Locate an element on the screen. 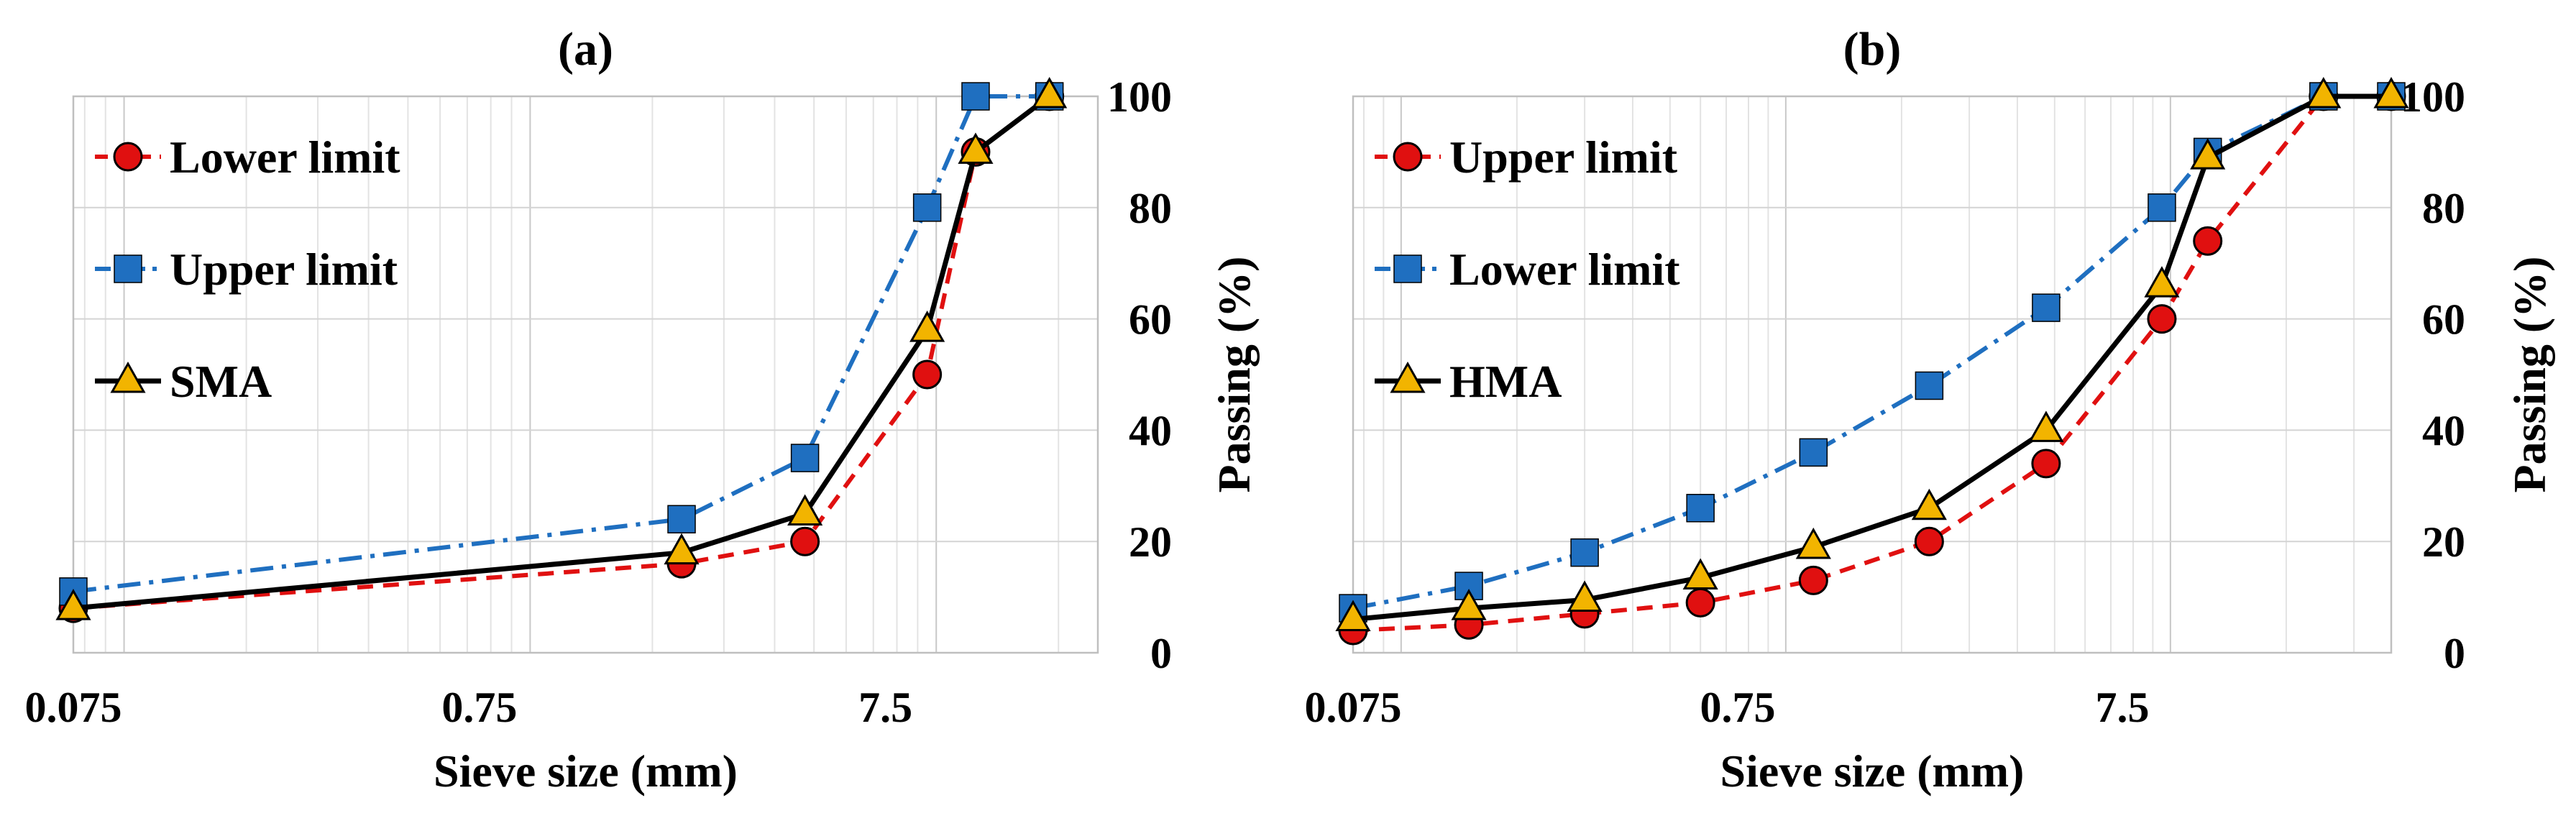 This screenshot has width=2576, height=826. legend-label: HMA is located at coordinates (1505, 381).